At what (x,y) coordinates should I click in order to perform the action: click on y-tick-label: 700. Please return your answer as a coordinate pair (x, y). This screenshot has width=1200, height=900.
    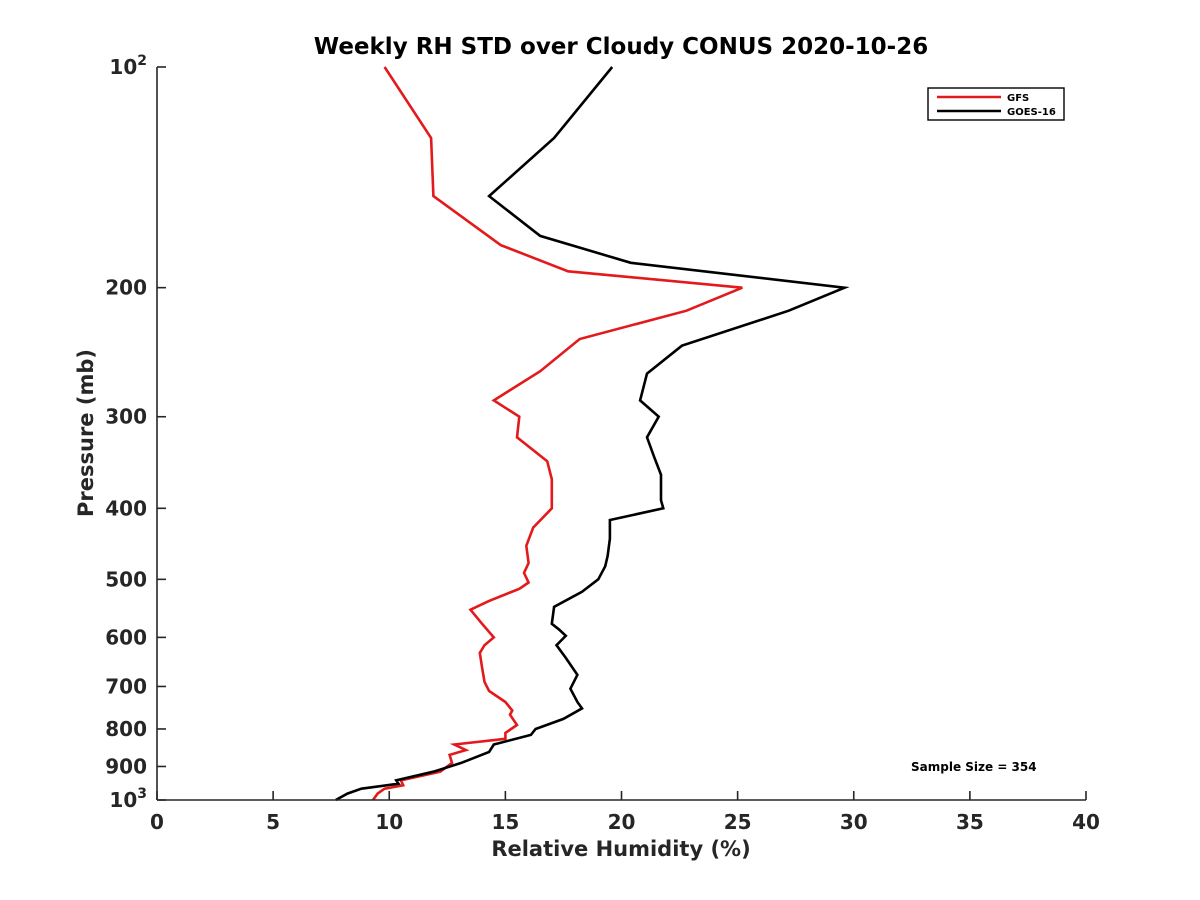
    Looking at the image, I should click on (126, 686).